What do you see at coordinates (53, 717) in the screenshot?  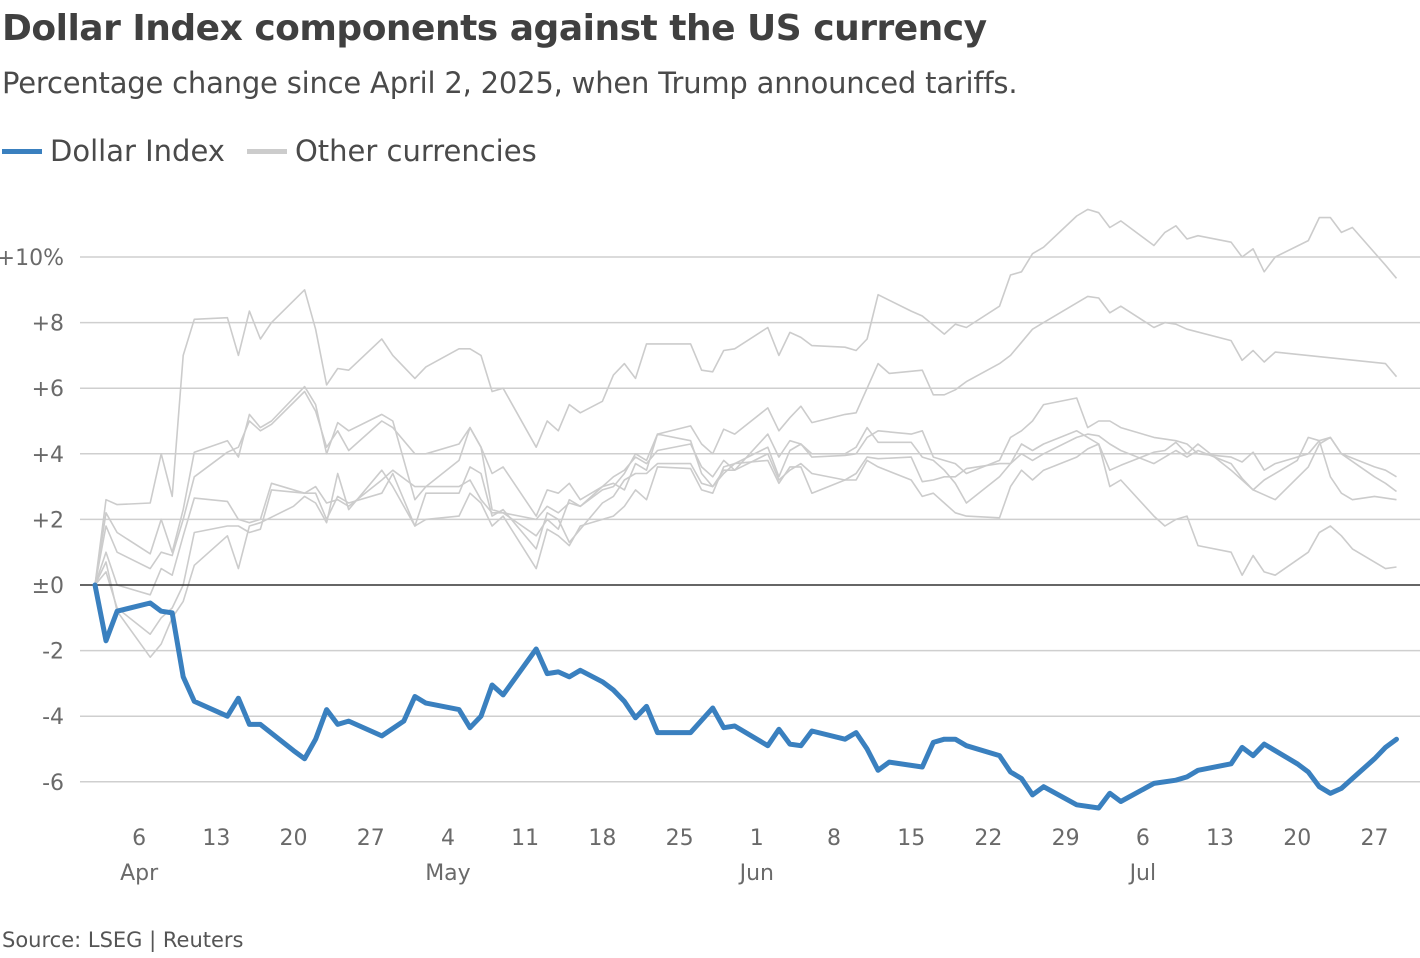 I see `y-tick-label: -4` at bounding box center [53, 717].